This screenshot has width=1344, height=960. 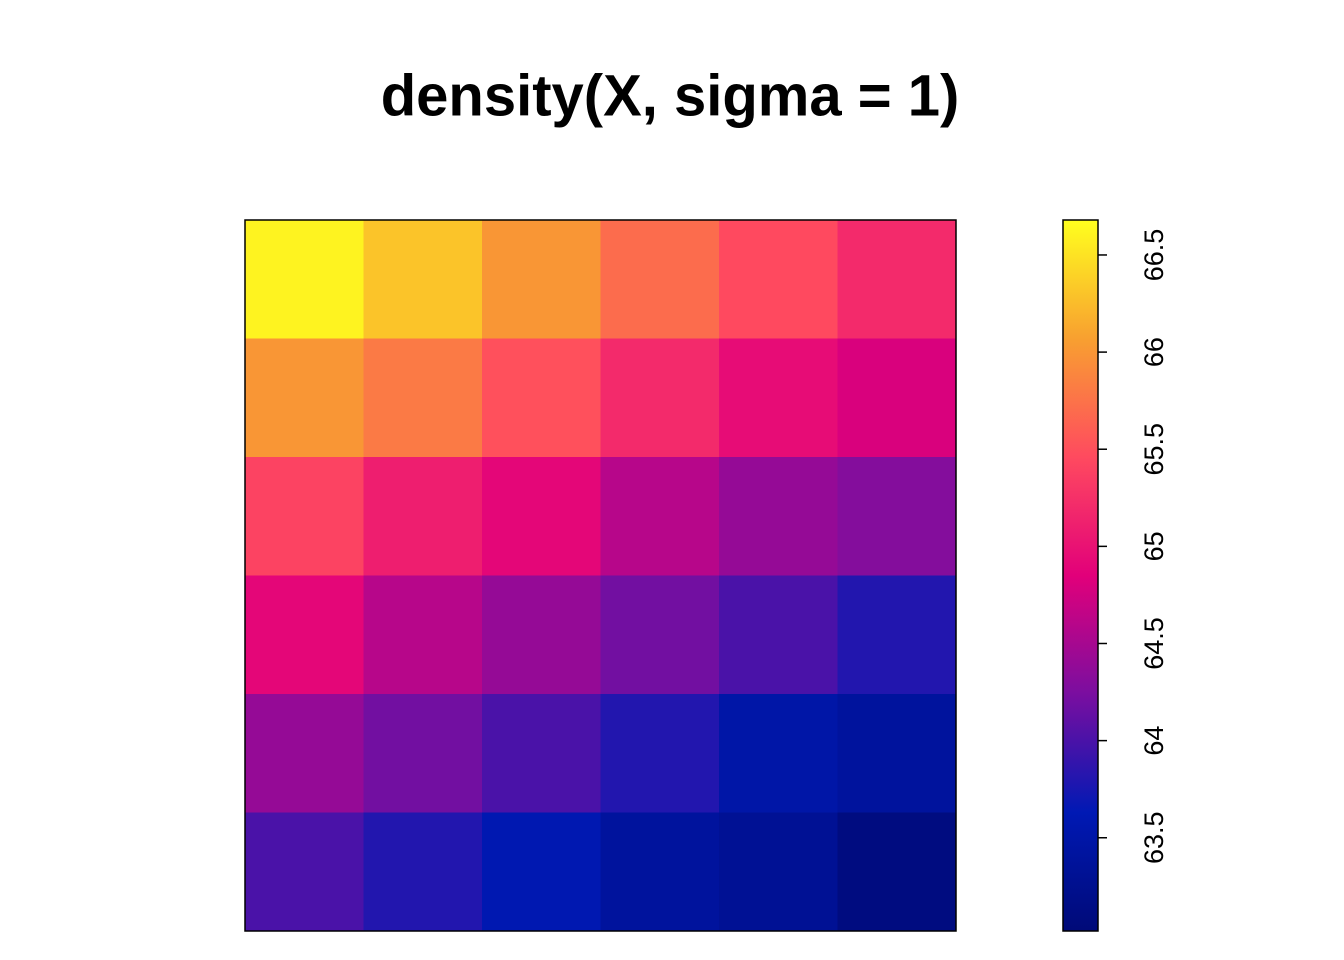 What do you see at coordinates (1154, 352) in the screenshot?
I see `tick-label: 66` at bounding box center [1154, 352].